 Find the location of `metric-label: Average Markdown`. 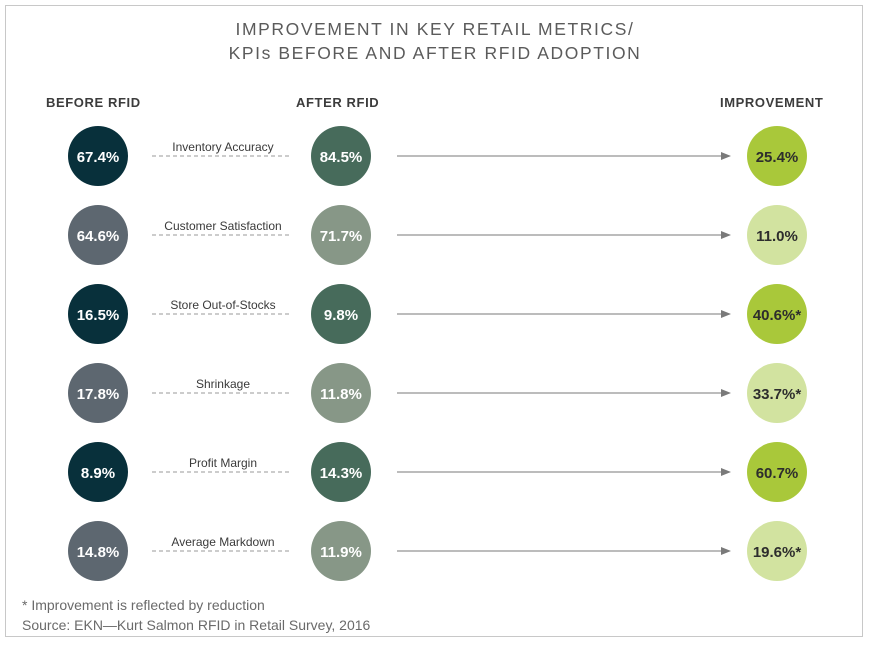

metric-label: Average Markdown is located at coordinates (222, 542).